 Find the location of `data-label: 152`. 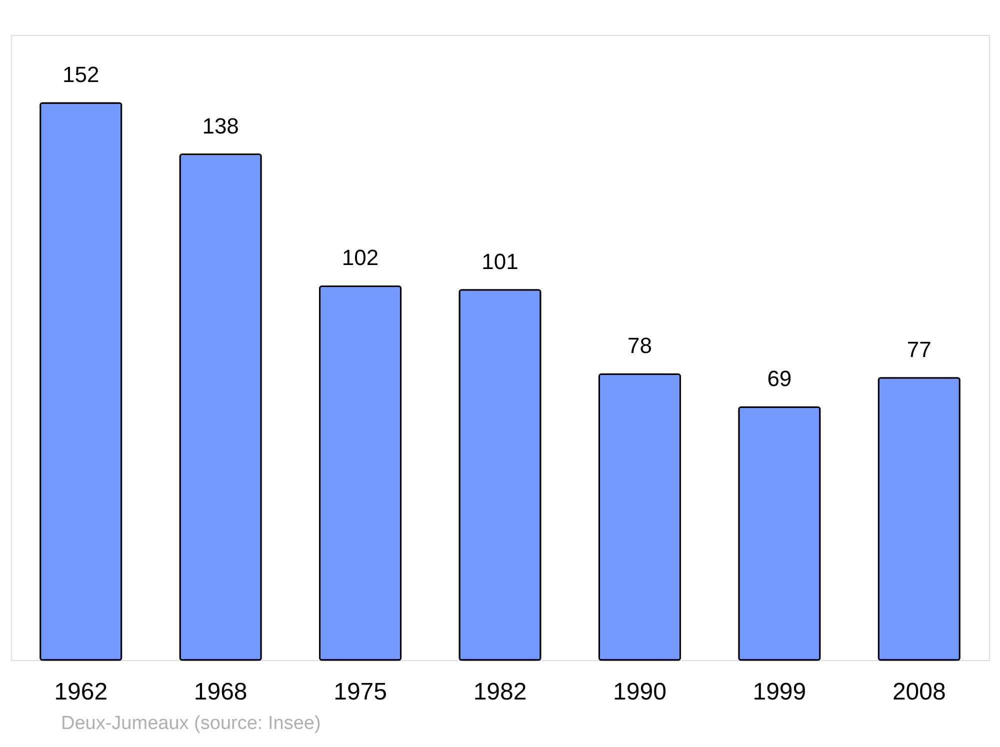

data-label: 152 is located at coordinates (81, 74).